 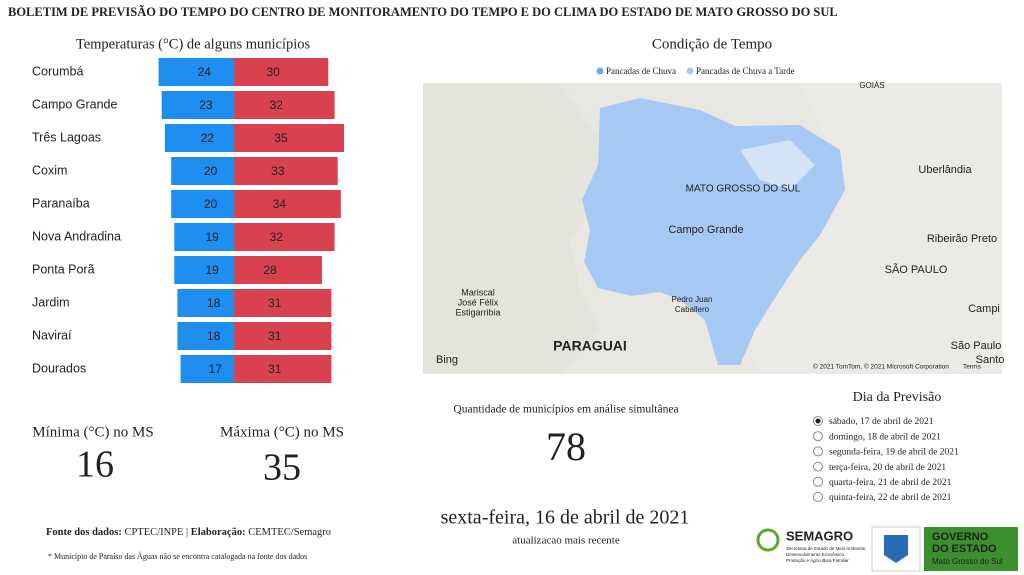 What do you see at coordinates (871, 228) in the screenshot?
I see `map-land` at bounding box center [871, 228].